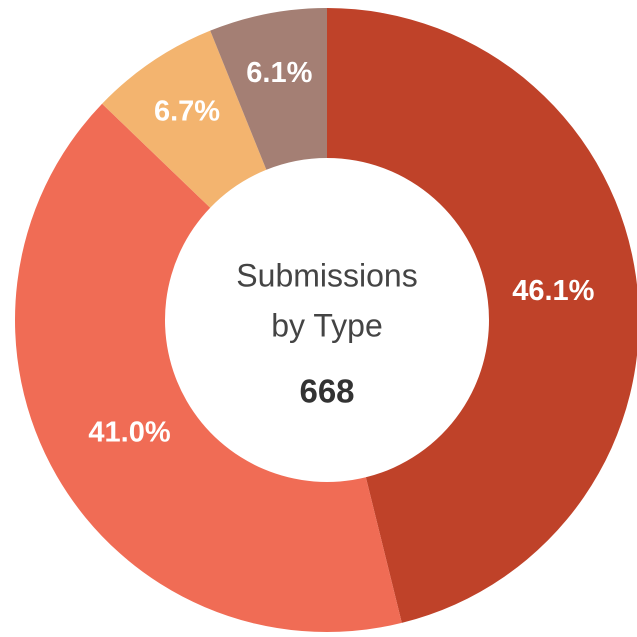 This screenshot has height=637, width=637. What do you see at coordinates (187, 112) in the screenshot?
I see `value-label: 6.7%` at bounding box center [187, 112].